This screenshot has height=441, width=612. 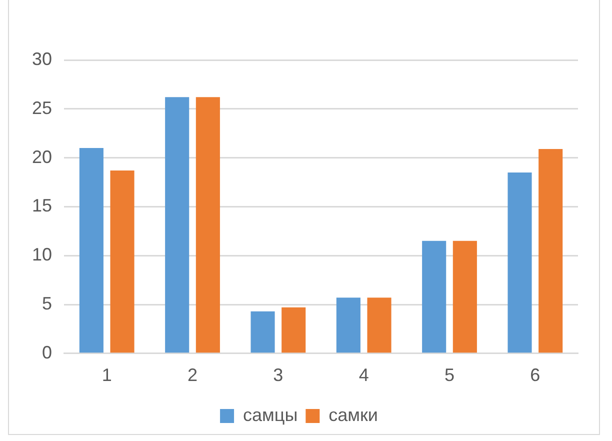 What do you see at coordinates (449, 375) in the screenshot?
I see `x-tick-label: 5` at bounding box center [449, 375].